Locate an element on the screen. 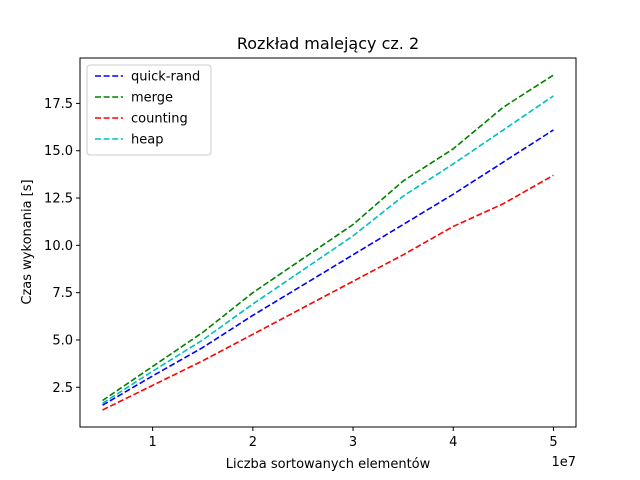 This screenshot has height=480, width=640. legend: quick-rand merge counting heap is located at coordinates (149, 110).